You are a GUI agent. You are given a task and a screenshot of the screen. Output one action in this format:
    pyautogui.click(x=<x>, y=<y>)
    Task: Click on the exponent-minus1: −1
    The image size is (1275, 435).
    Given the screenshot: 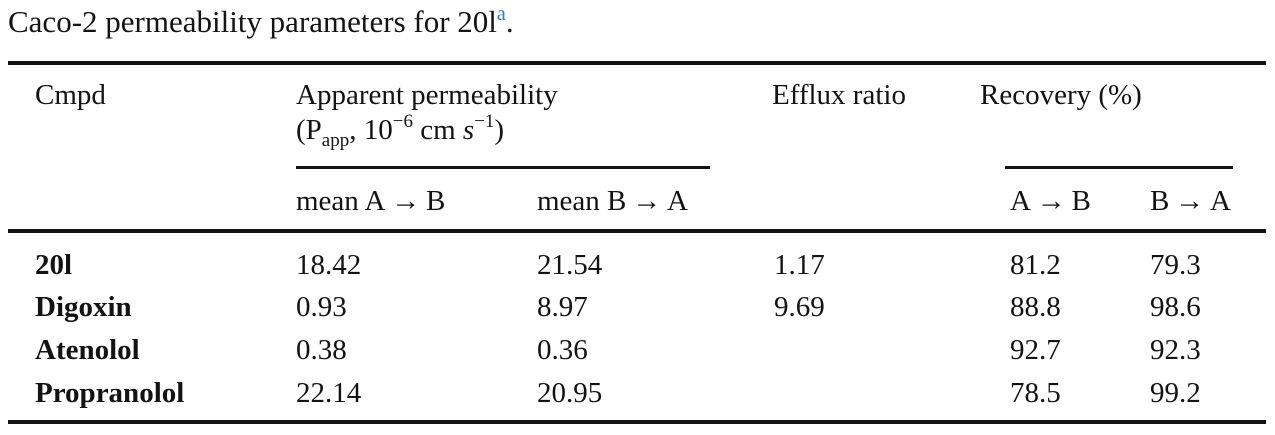 What is the action you would take?
    pyautogui.click(x=484, y=121)
    